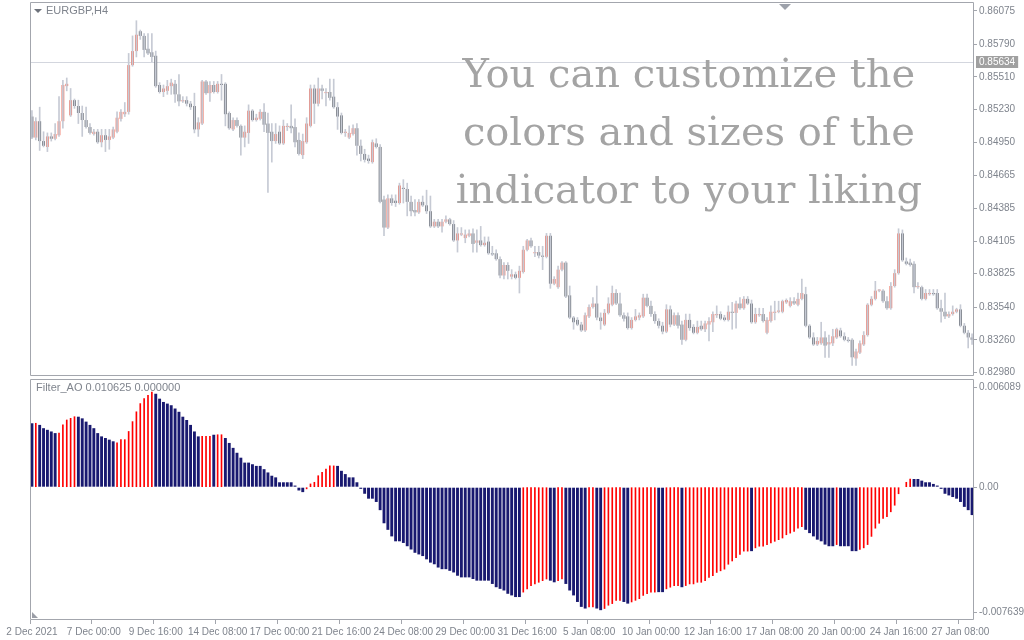  I want to click on y-tick-label: 0.006089, so click(1000, 387).